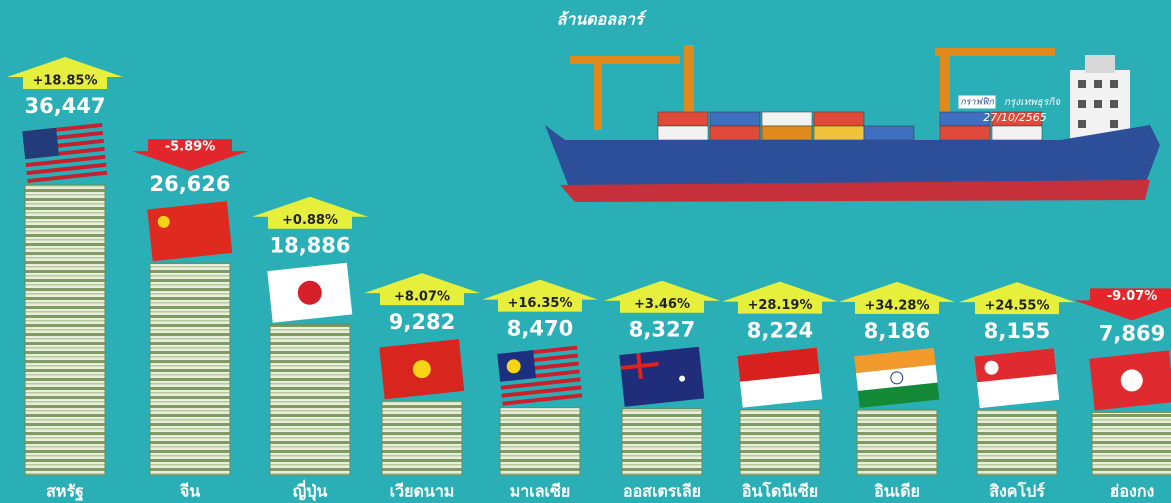  Describe the element at coordinates (309, 246) in the screenshot. I see `value-label: 18,886` at that location.